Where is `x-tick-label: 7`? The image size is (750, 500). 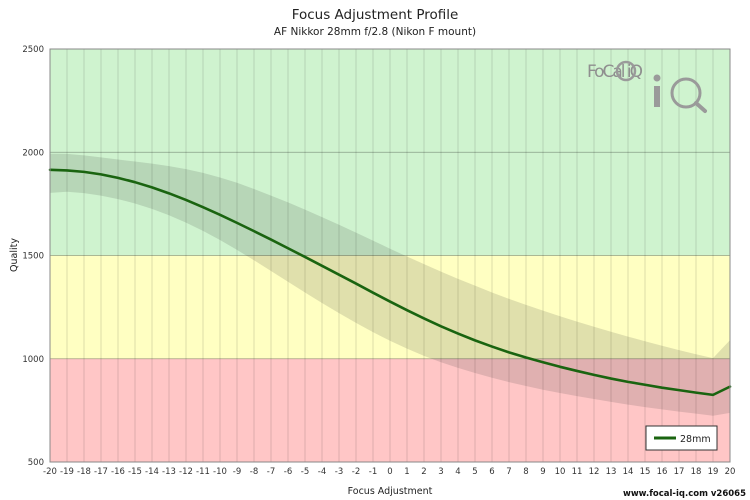
x-tick-label: 7 is located at coordinates (508, 472).